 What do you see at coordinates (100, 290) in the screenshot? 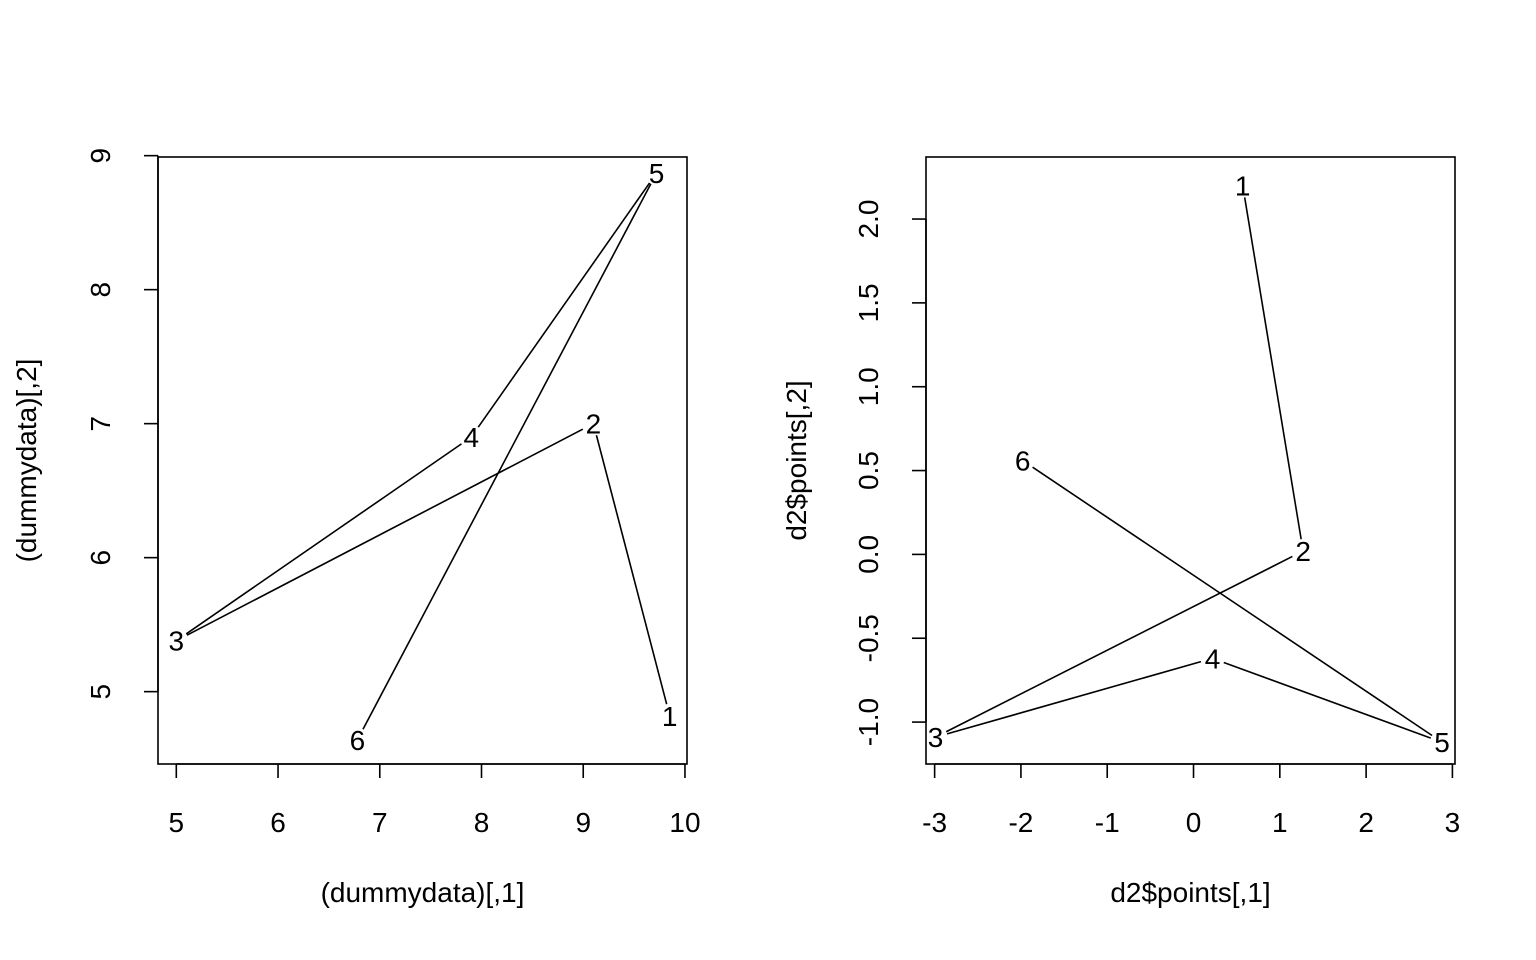
I see `y-tick-label: 8` at bounding box center [100, 290].